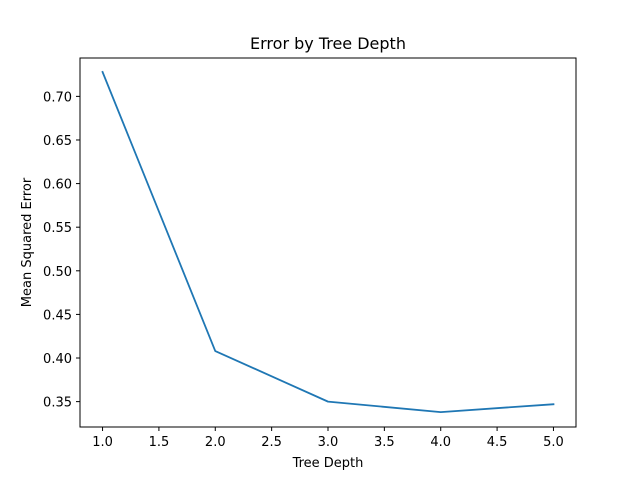 Image resolution: width=640 pixels, height=480 pixels. Describe the element at coordinates (328, 463) in the screenshot. I see `x-axis-label: Tree Depth` at that location.